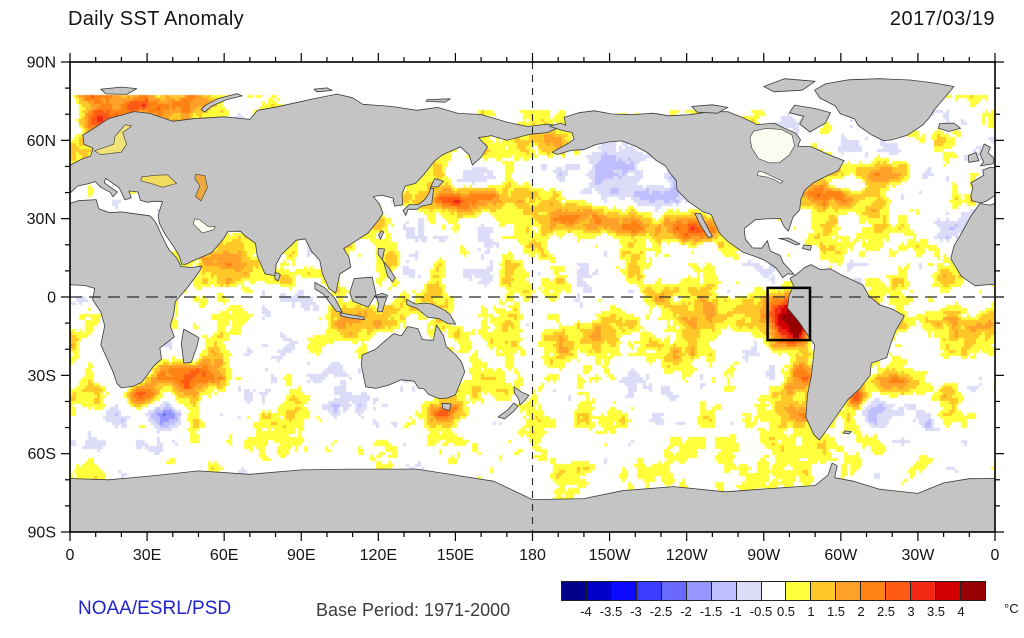 This screenshot has height=638, width=1024. Describe the element at coordinates (764, 555) in the screenshot. I see `x-axis-label: 90W` at that location.